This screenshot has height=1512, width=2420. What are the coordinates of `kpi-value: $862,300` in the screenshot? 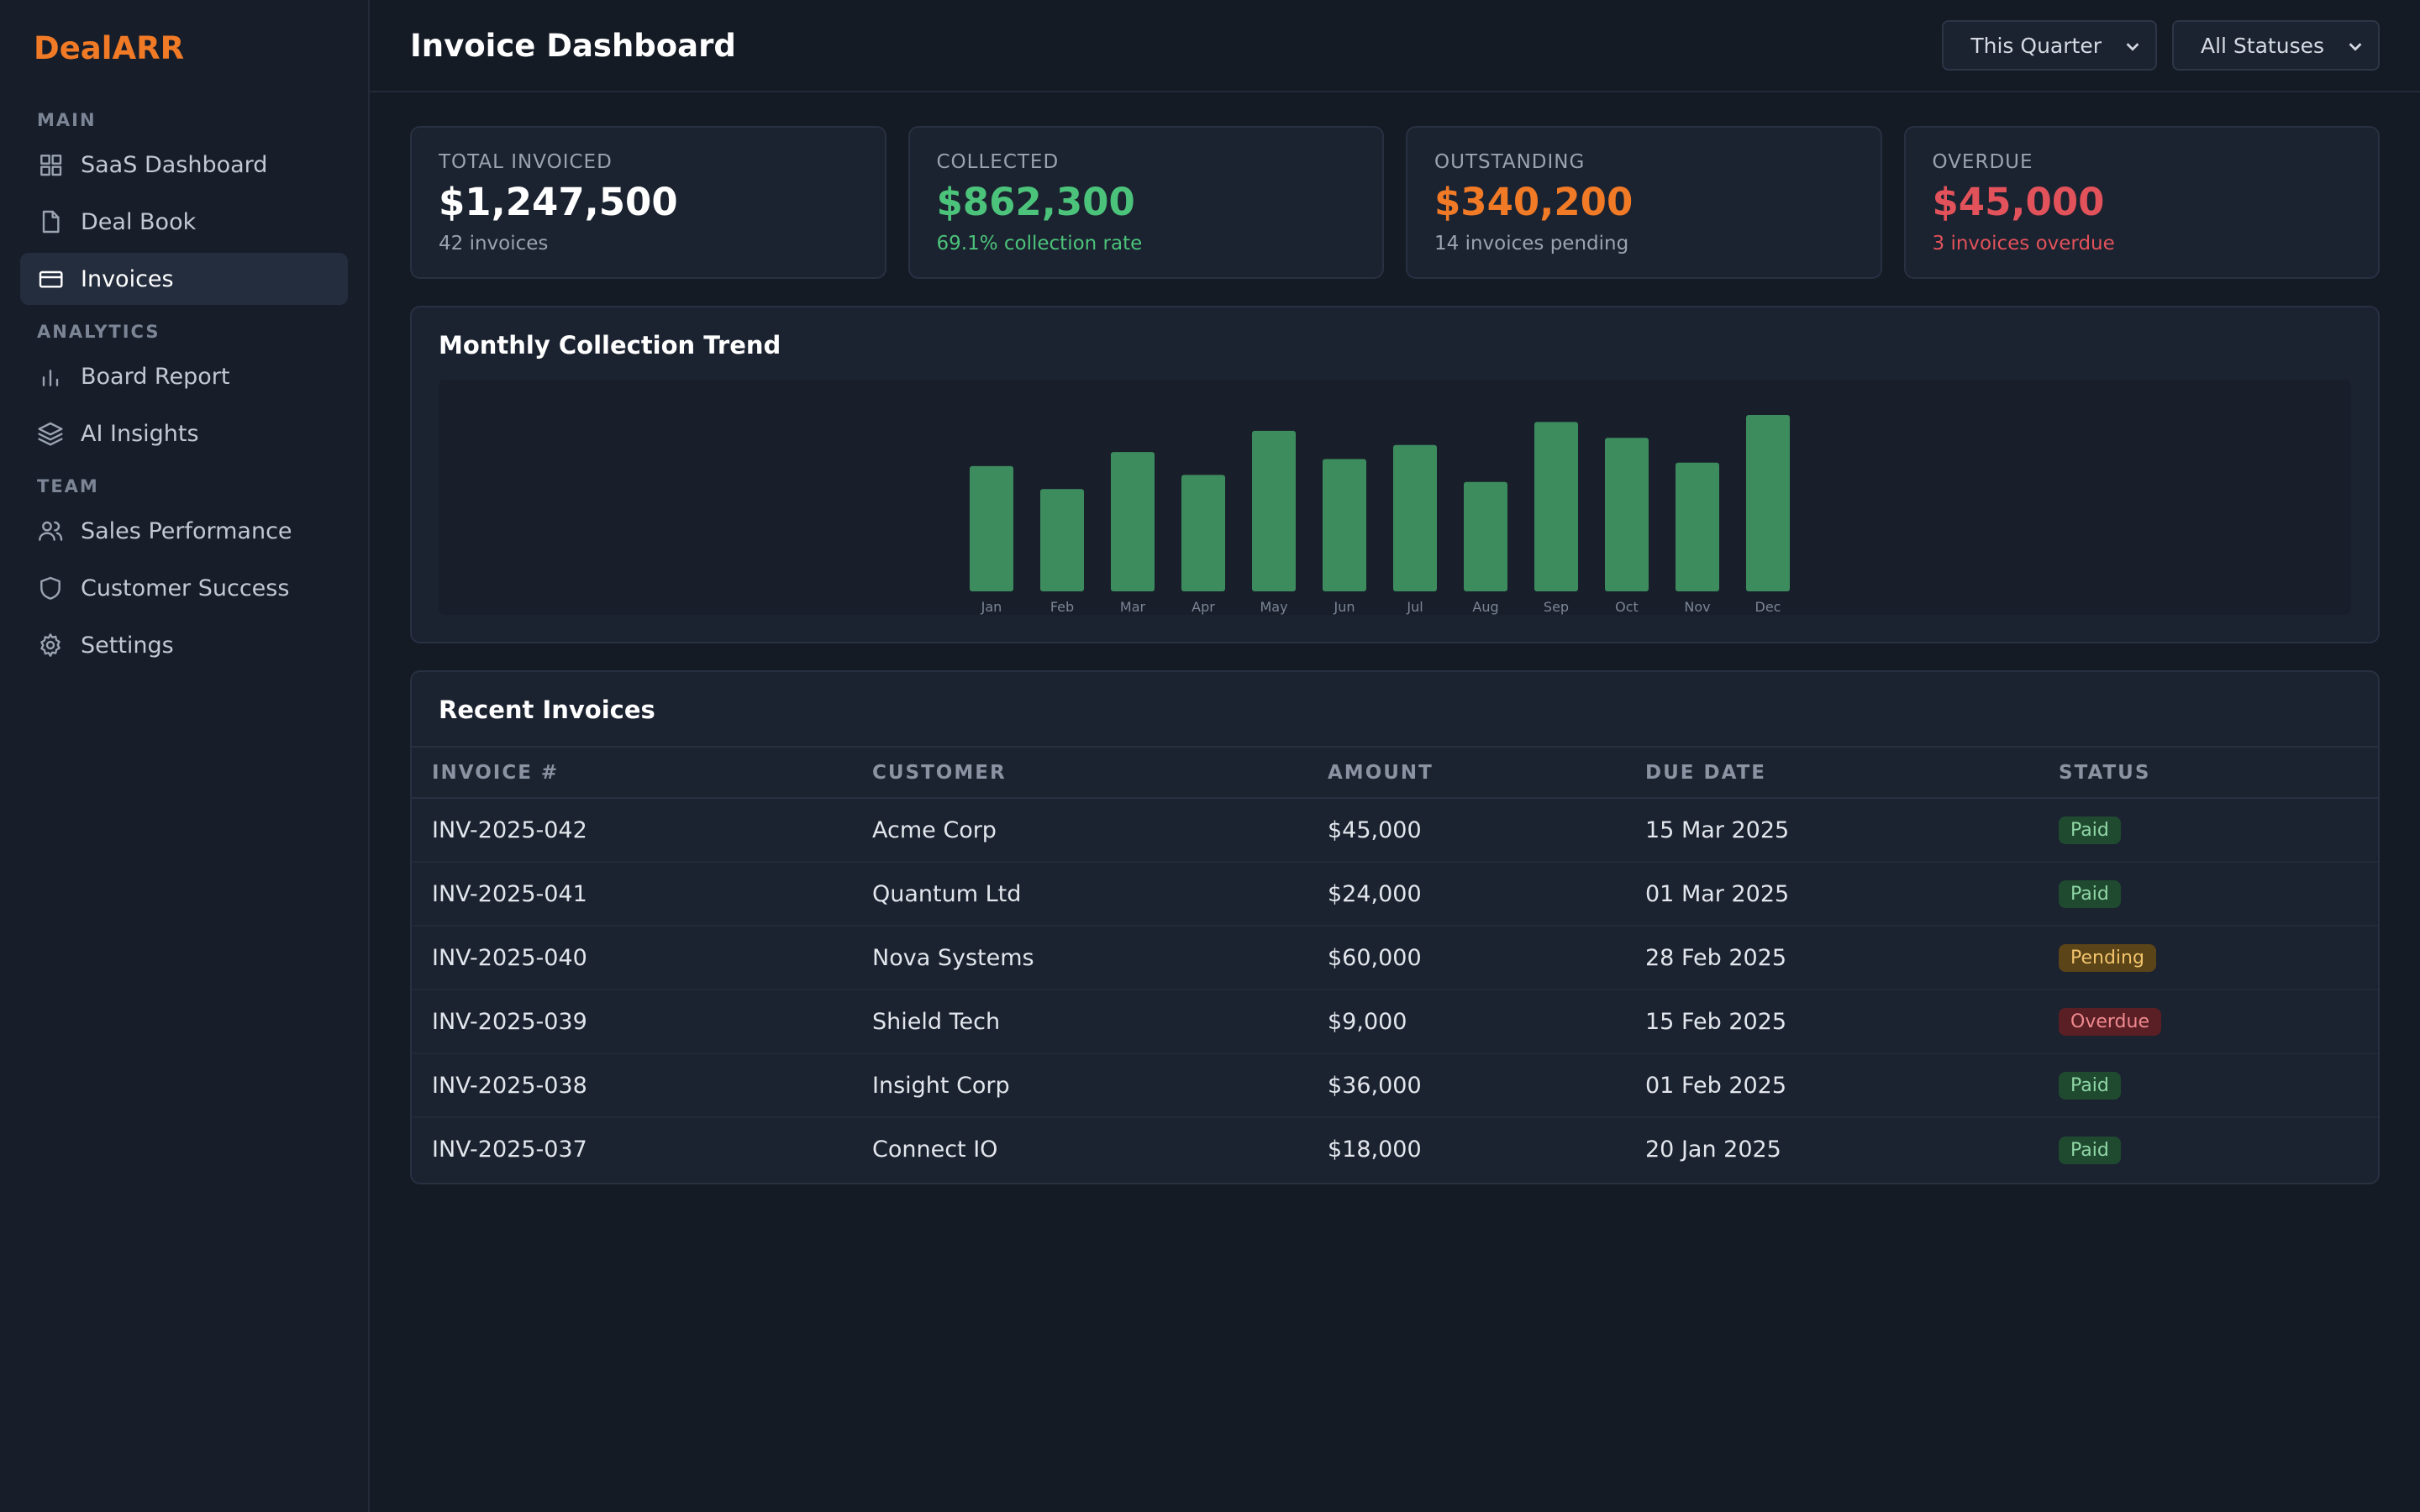 It's located at (1035, 202).